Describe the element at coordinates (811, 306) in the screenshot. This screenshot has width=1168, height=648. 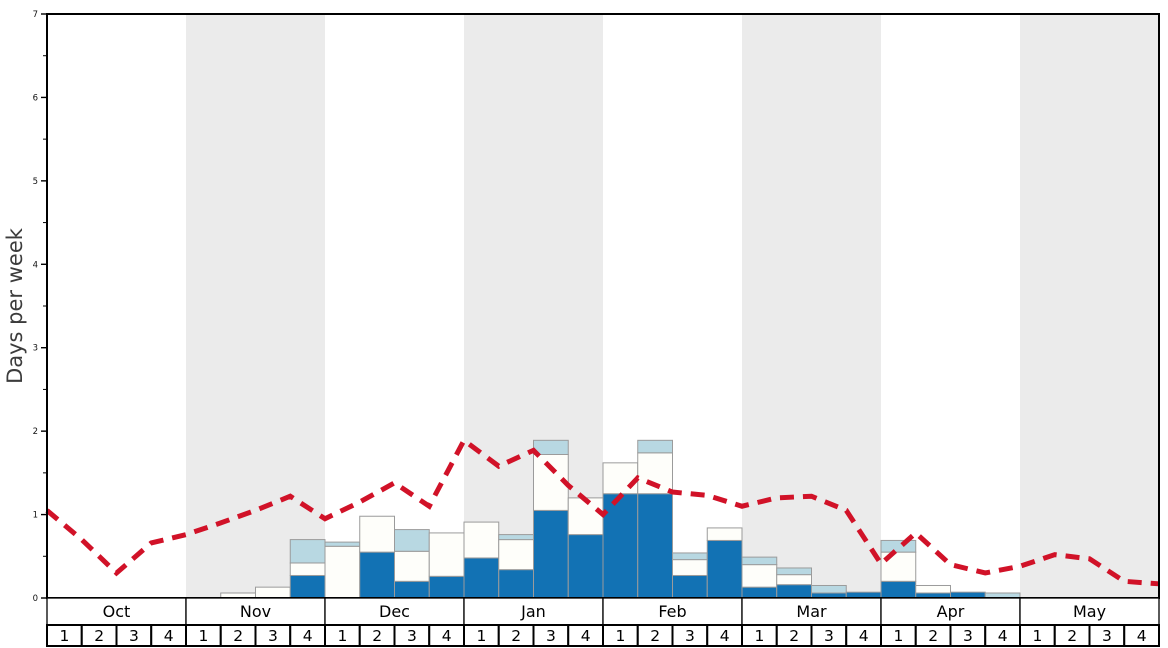
I see `month-shading-mar` at that location.